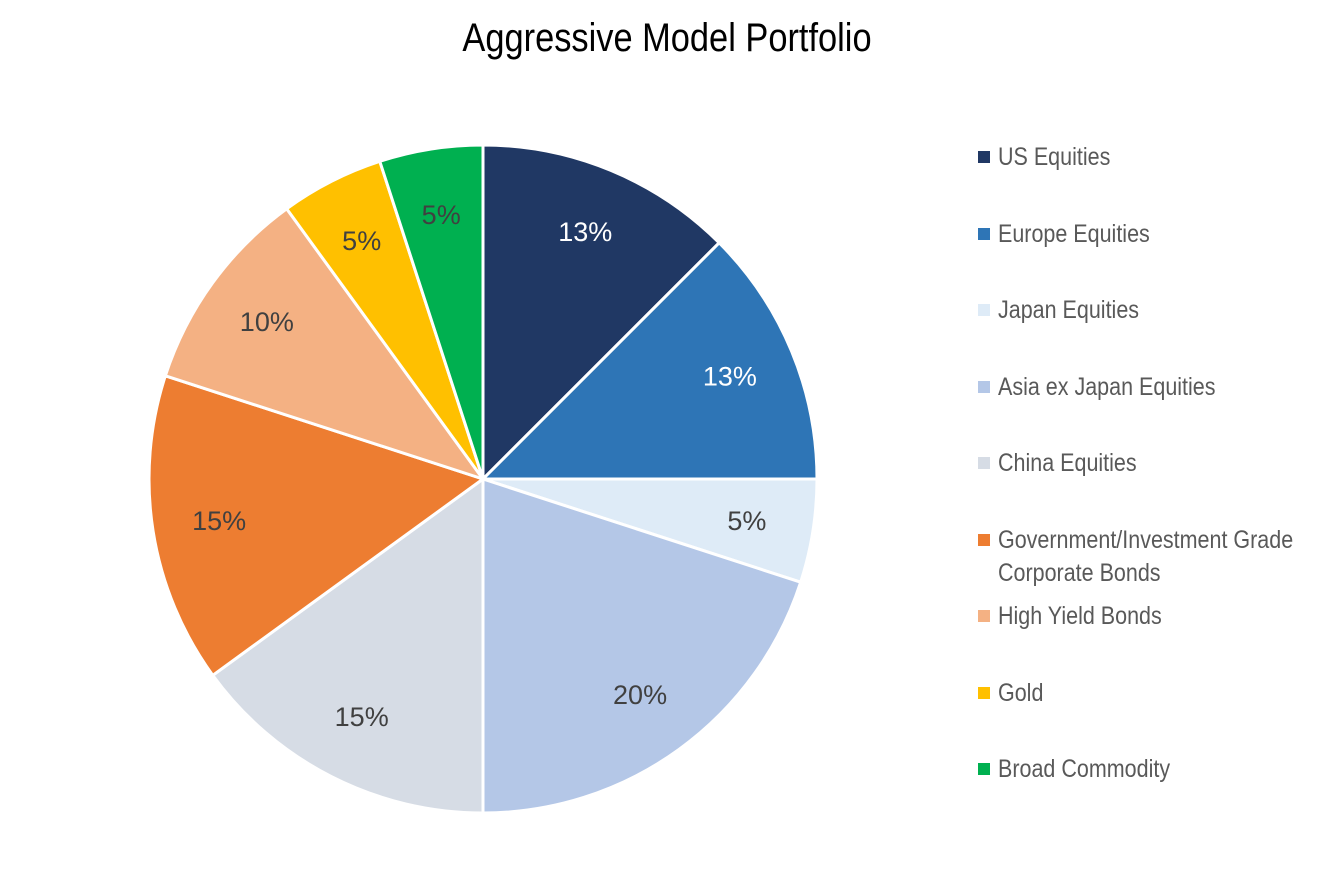  Describe the element at coordinates (1054, 157) in the screenshot. I see `legend-label: US Equities` at that location.